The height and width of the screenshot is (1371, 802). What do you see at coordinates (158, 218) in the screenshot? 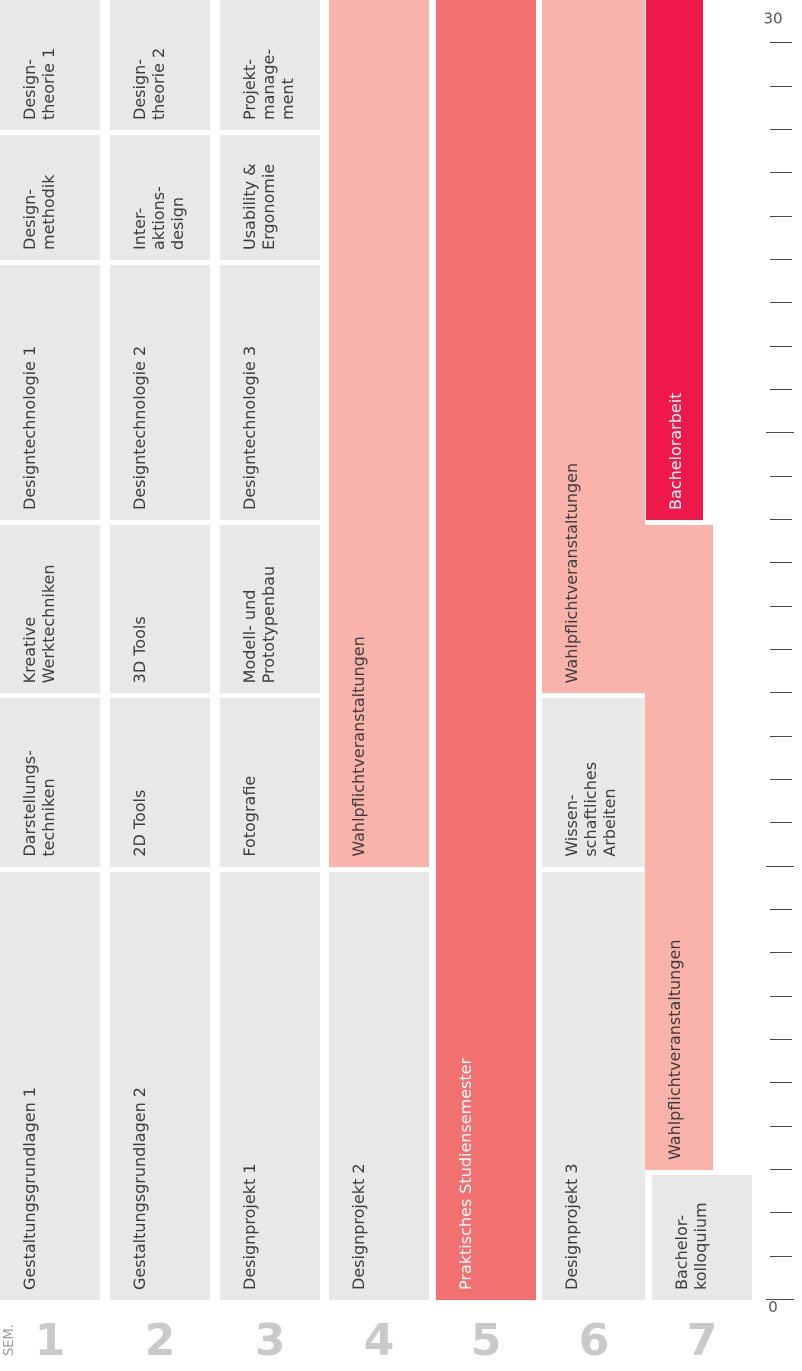
I see `module-label: Inter- aktions- design` at bounding box center [158, 218].